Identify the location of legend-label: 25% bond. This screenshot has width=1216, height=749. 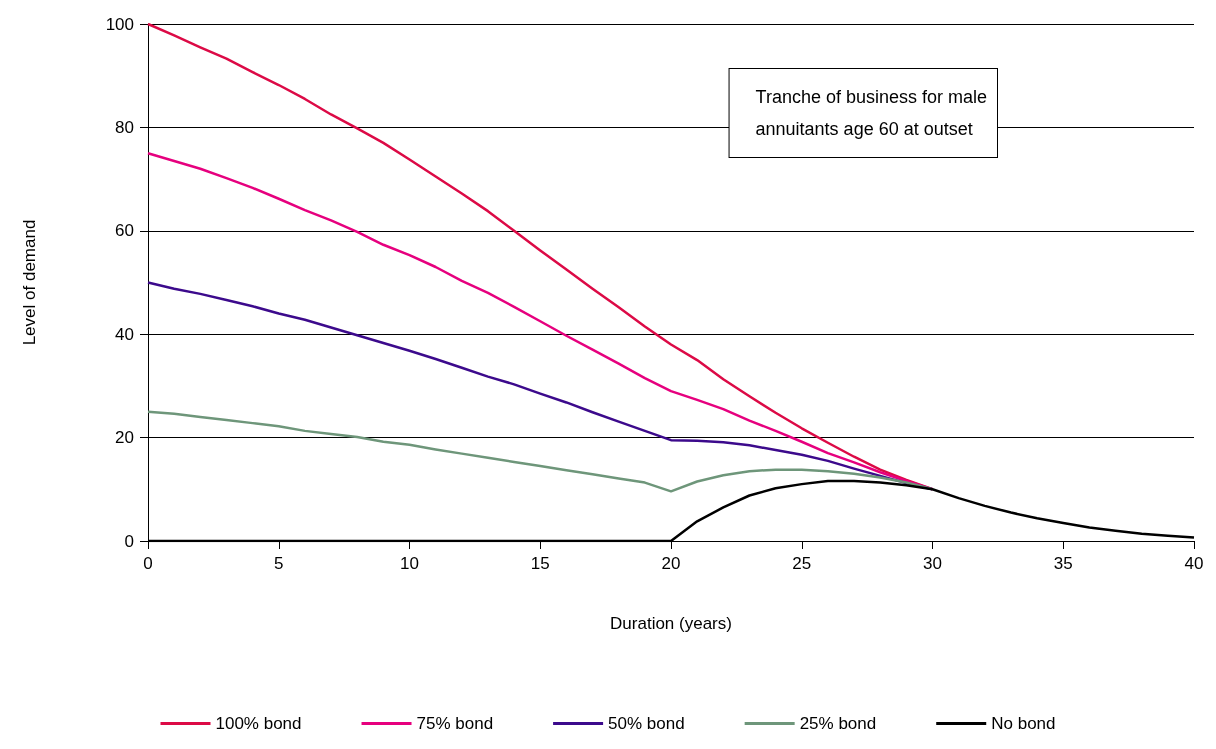
(838, 723).